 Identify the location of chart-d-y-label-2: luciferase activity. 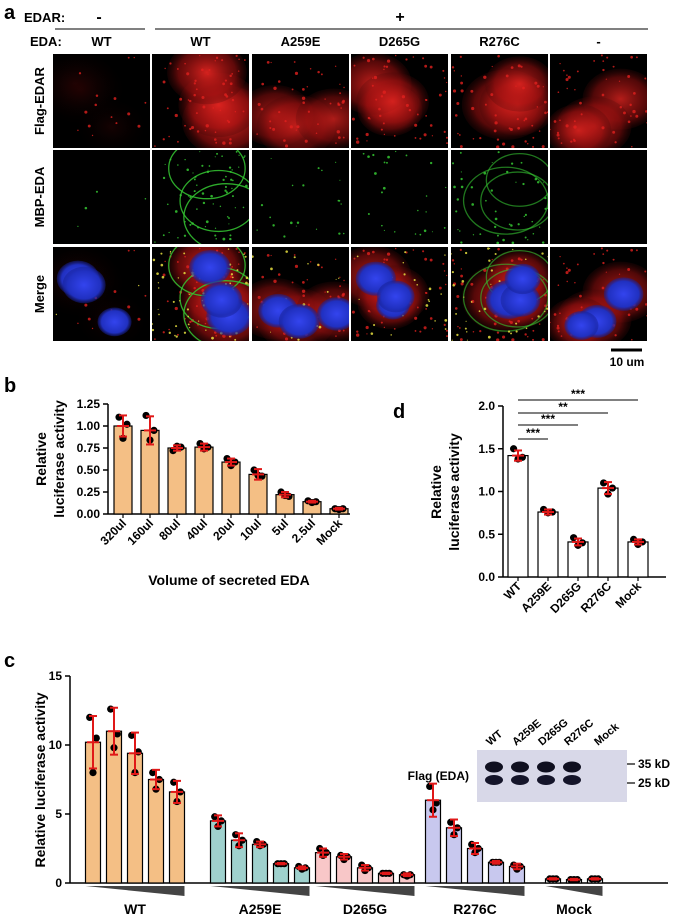
(454, 492).